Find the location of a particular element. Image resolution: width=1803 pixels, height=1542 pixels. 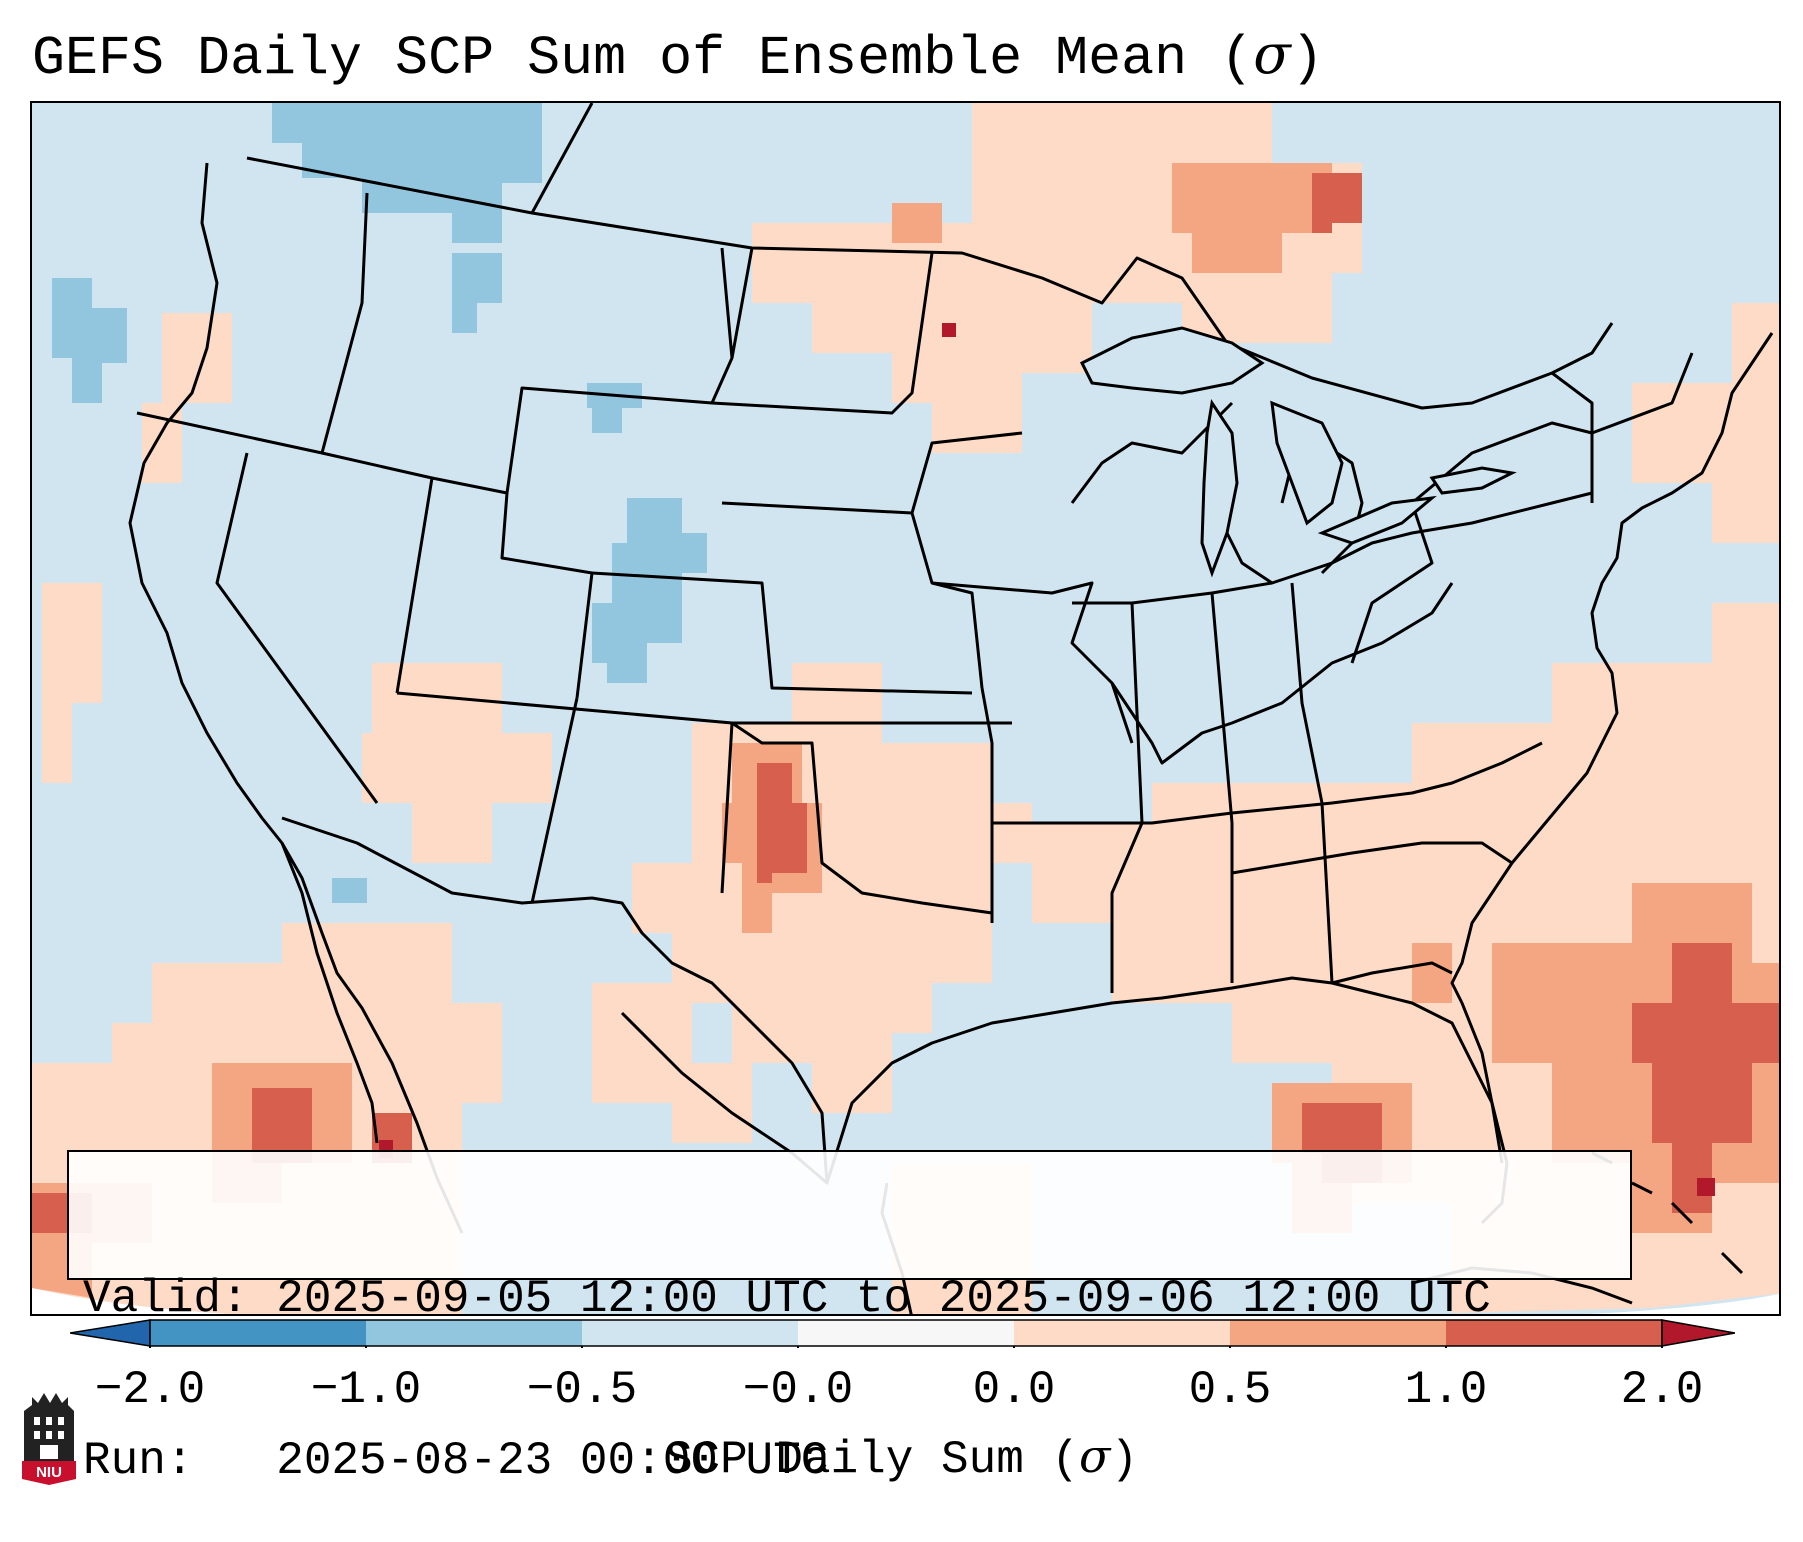

patch-idaho-blue is located at coordinates (477, 293).